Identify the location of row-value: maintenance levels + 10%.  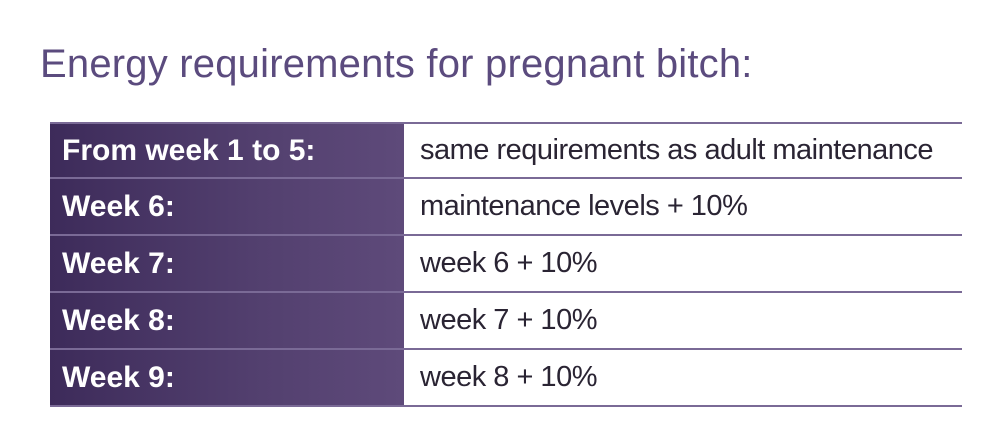
(584, 206).